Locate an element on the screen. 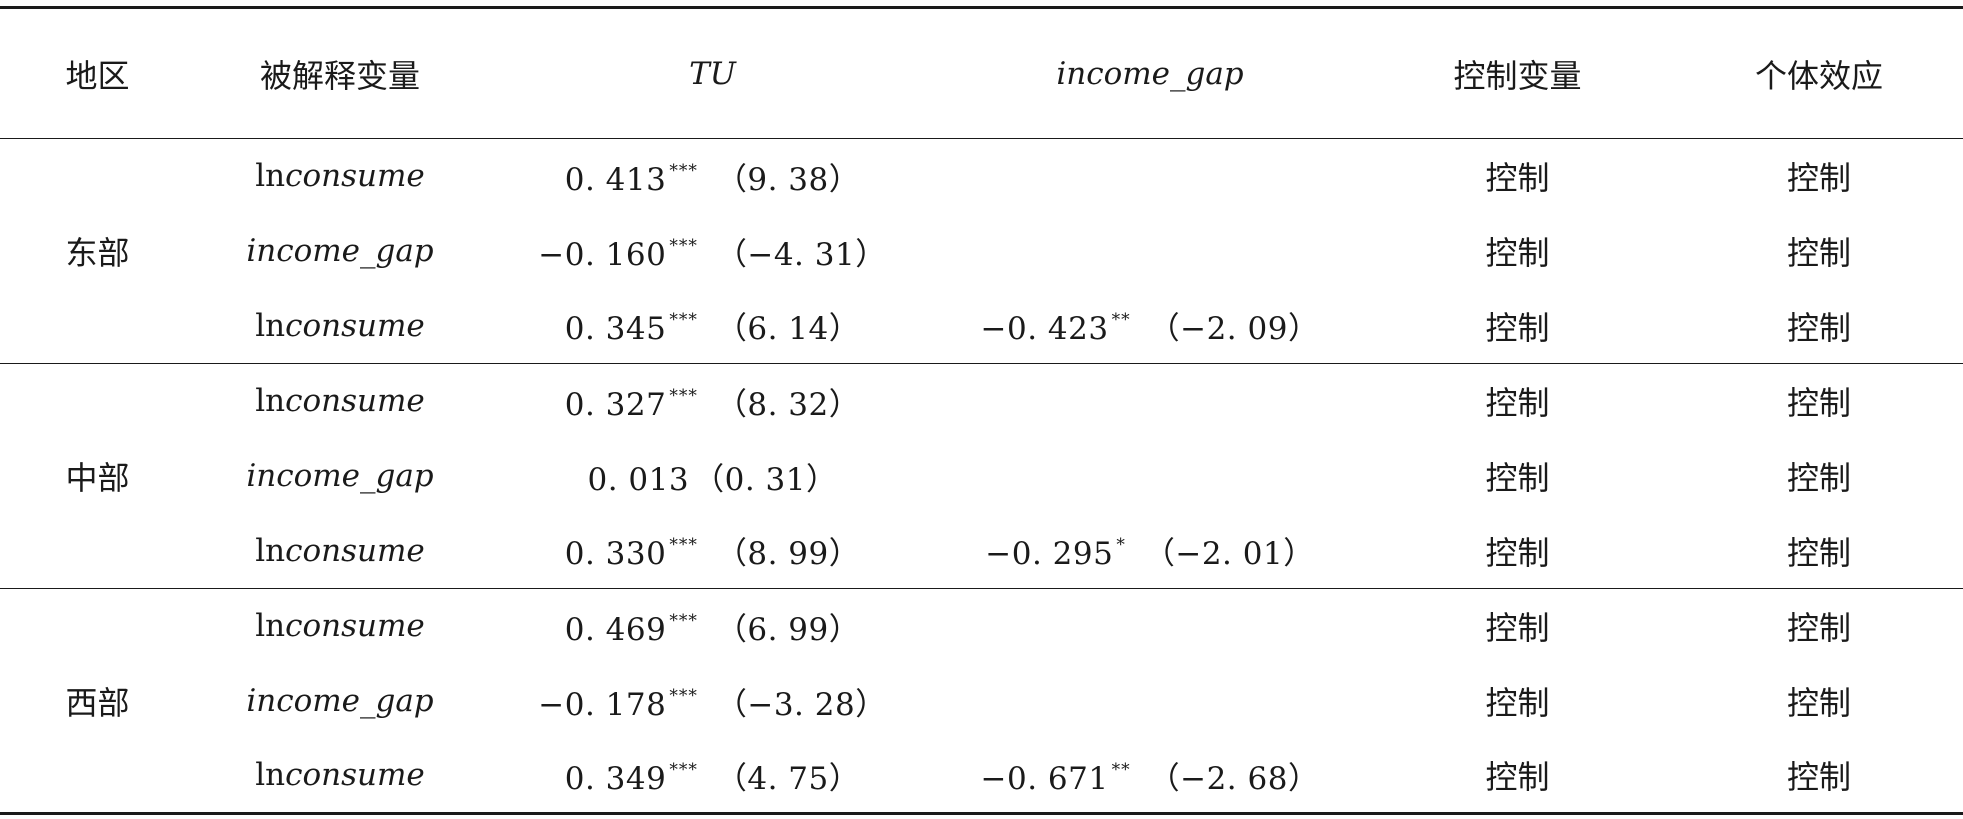  tu-t-statistic: （9. 38） is located at coordinates (788, 179).